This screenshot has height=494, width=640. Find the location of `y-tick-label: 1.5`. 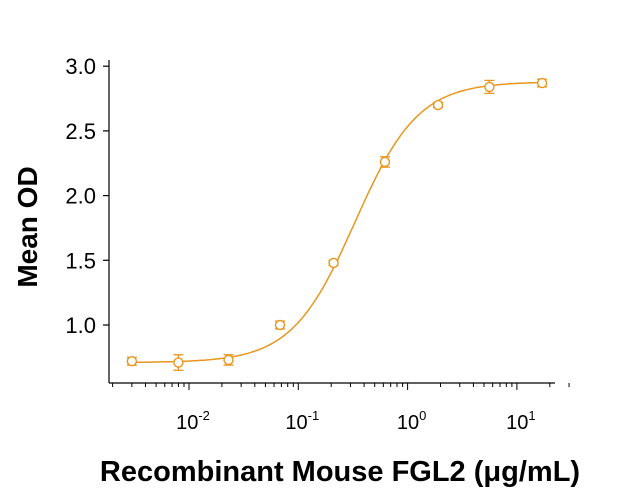

y-tick-label: 1.5 is located at coordinates (80, 260).